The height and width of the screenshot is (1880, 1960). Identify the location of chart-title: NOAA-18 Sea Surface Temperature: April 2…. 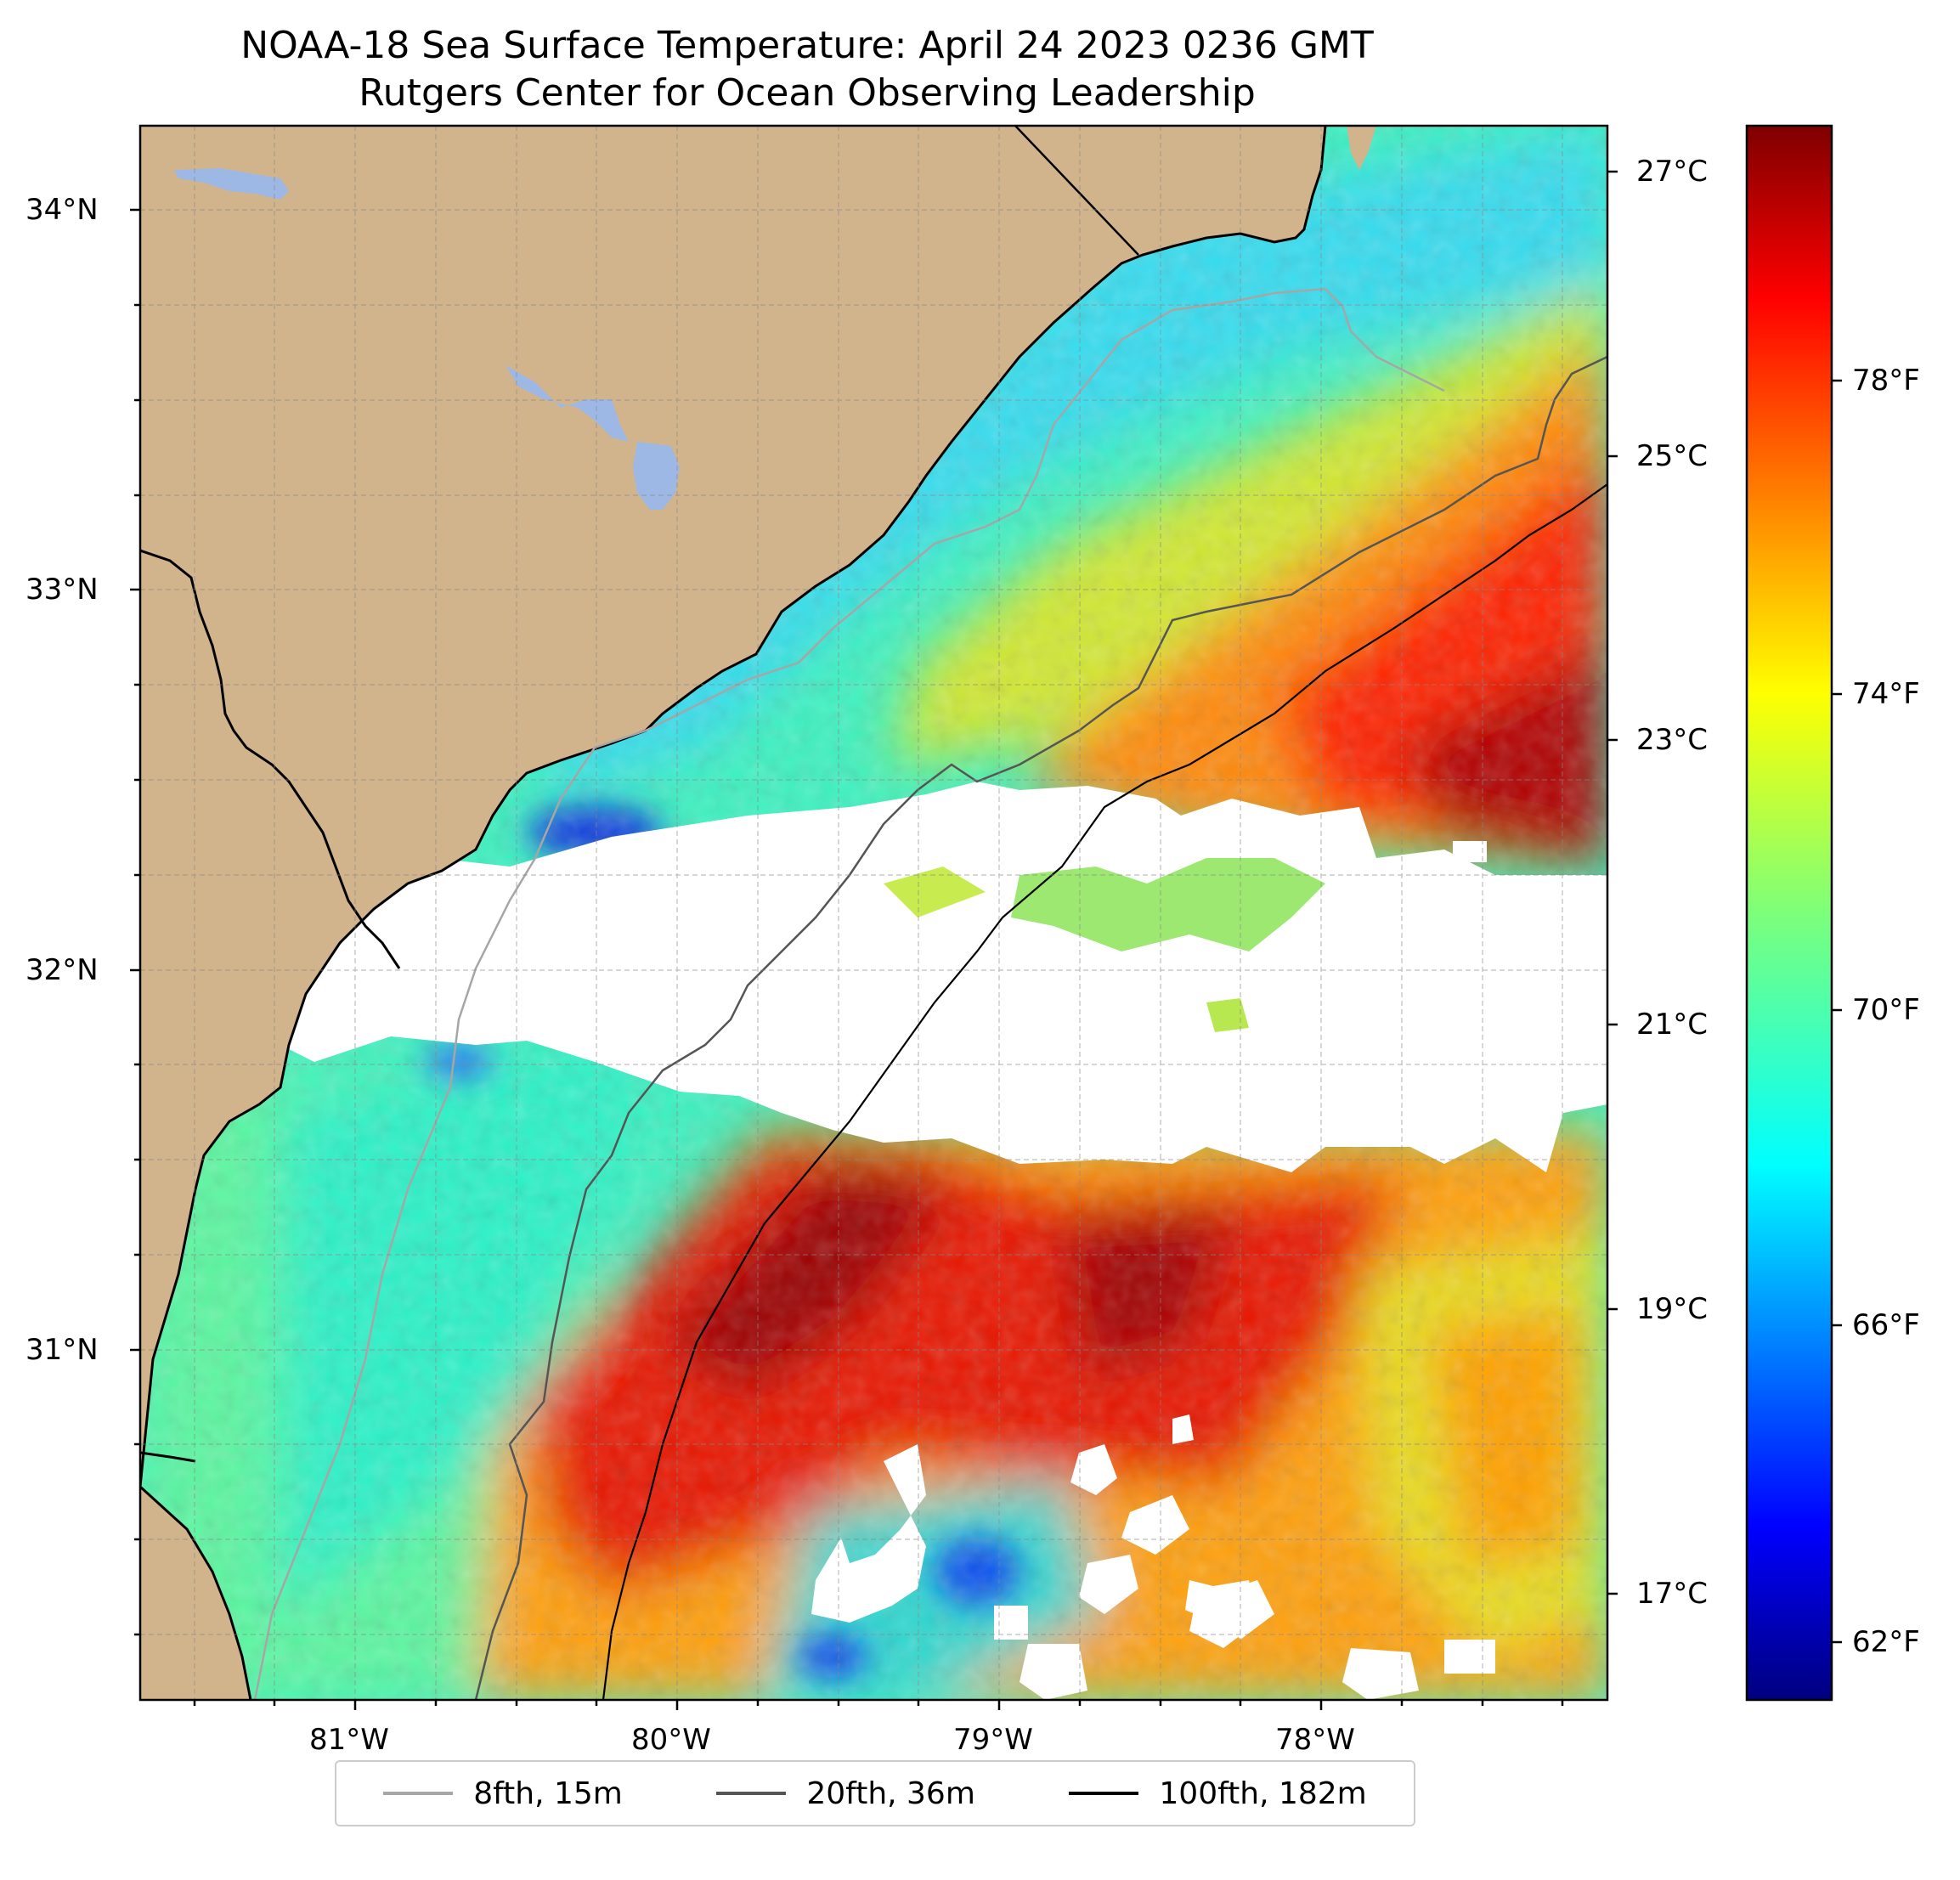
(807, 46).